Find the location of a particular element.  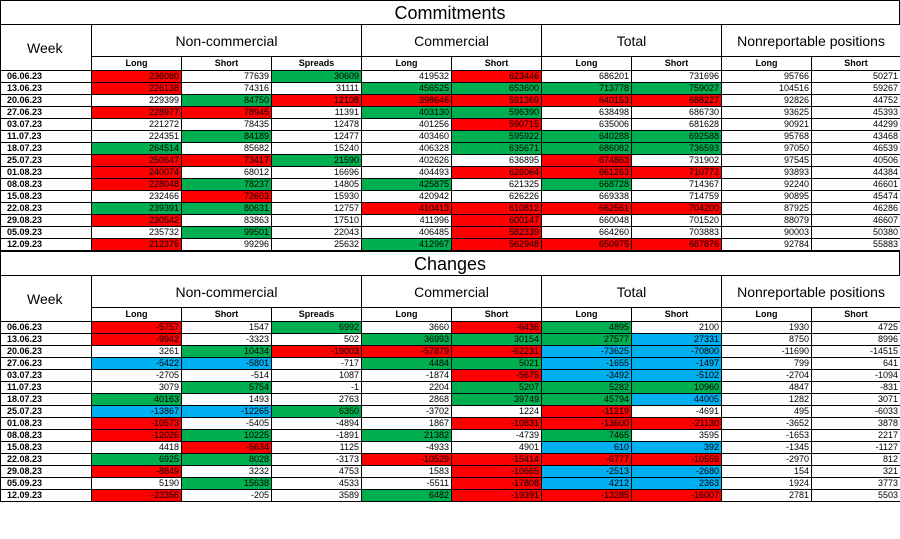

value-cell: 6350 is located at coordinates (316, 411).